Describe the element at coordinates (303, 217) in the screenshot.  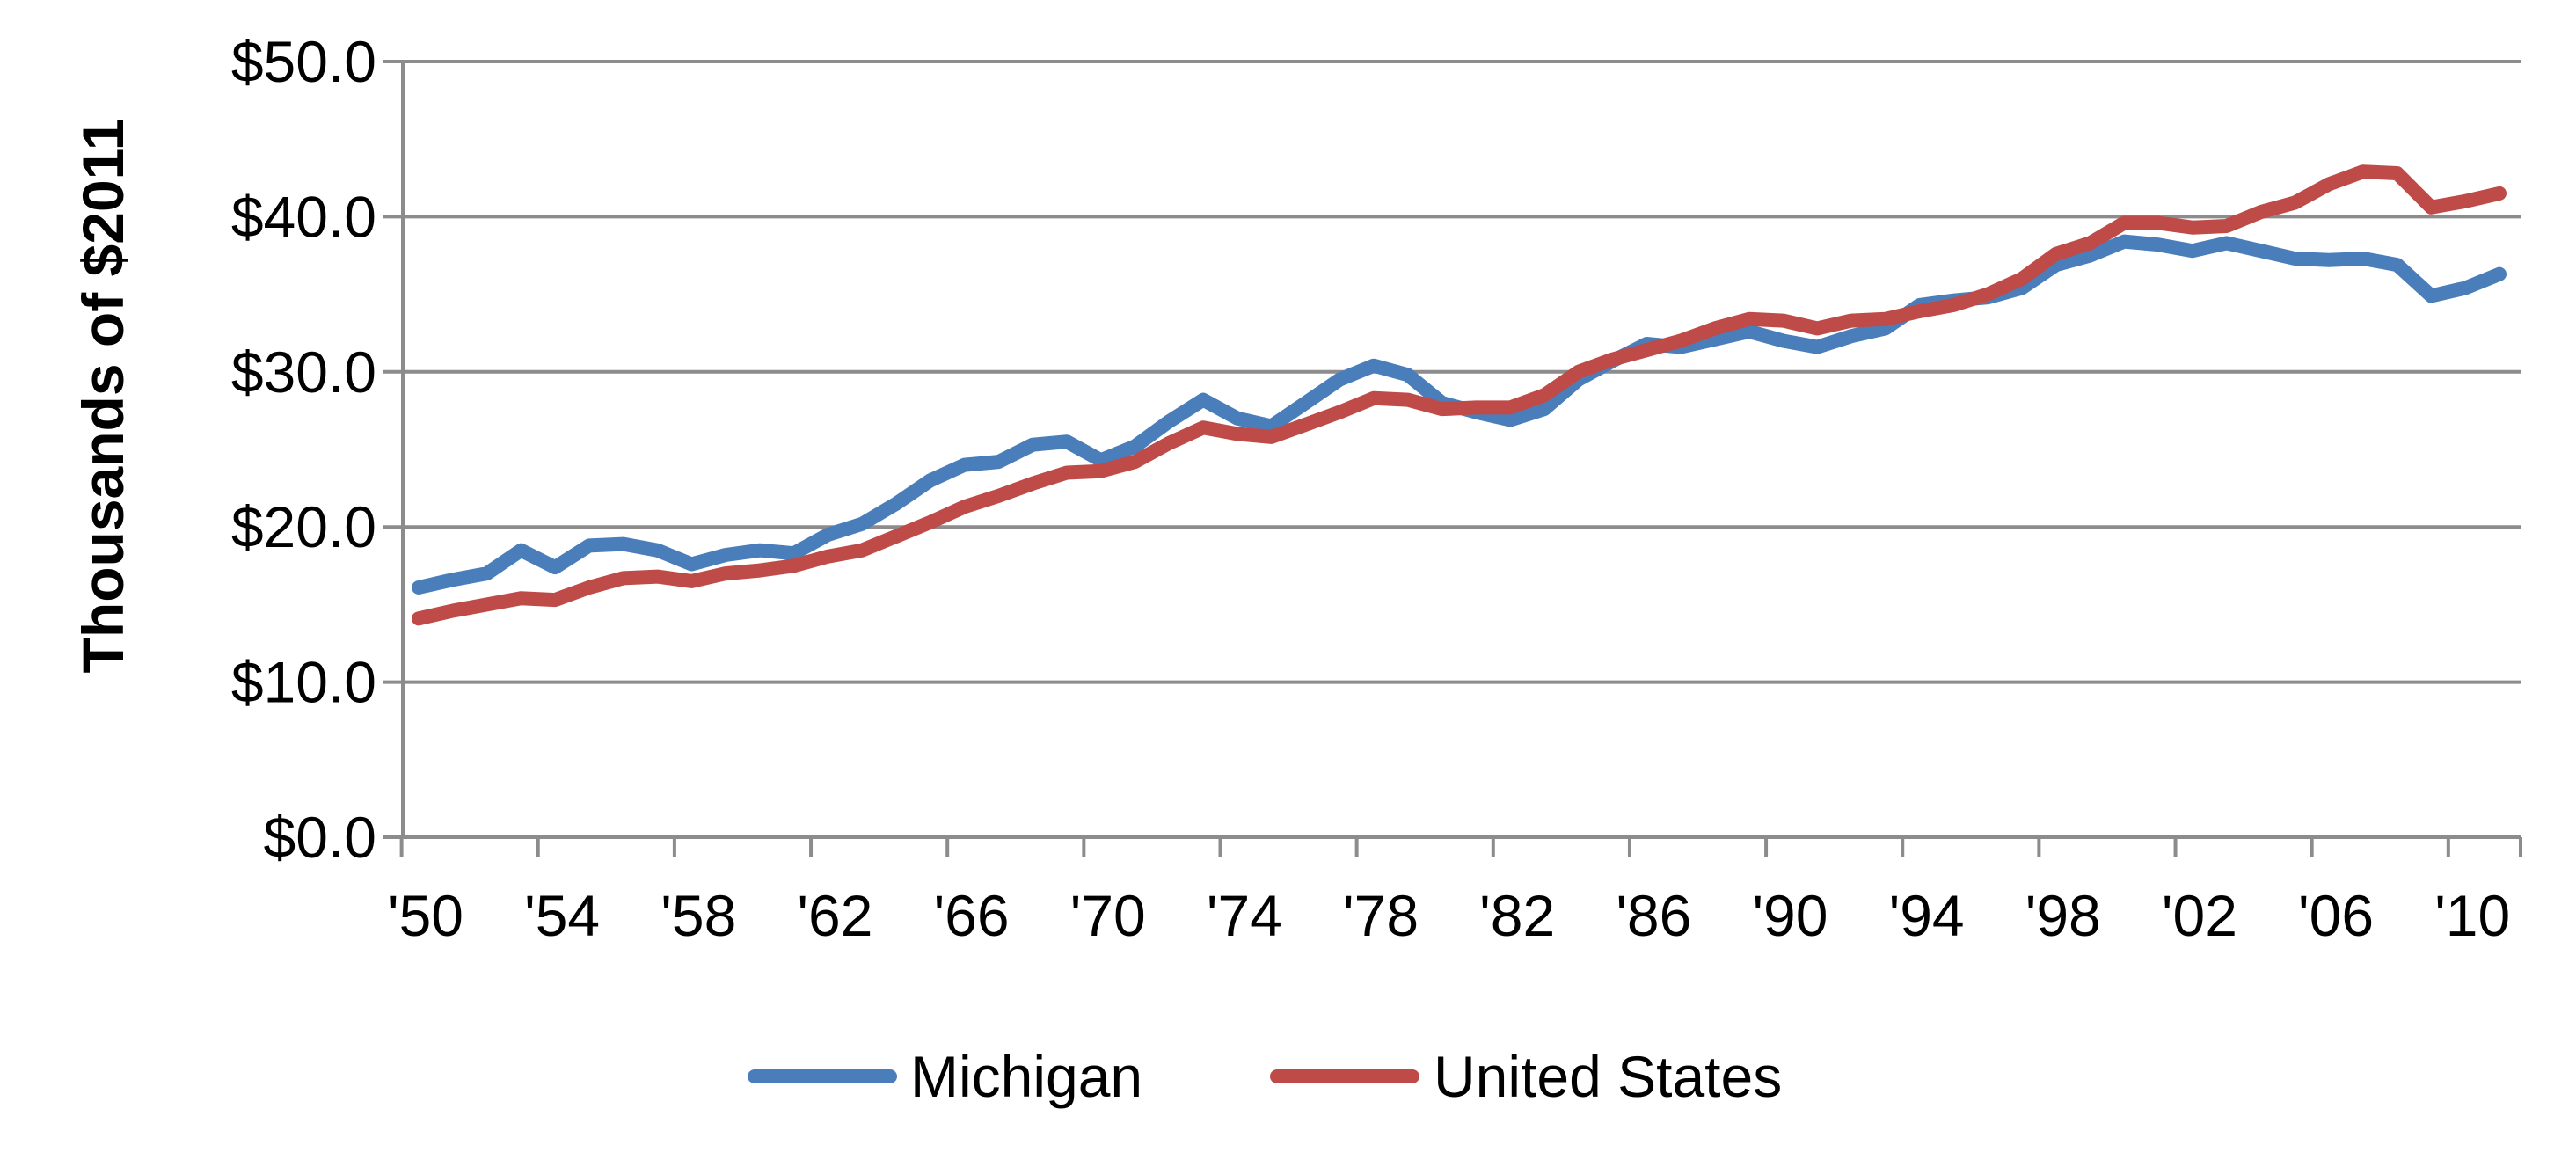
I see `y-tick-label: $40.0` at that location.